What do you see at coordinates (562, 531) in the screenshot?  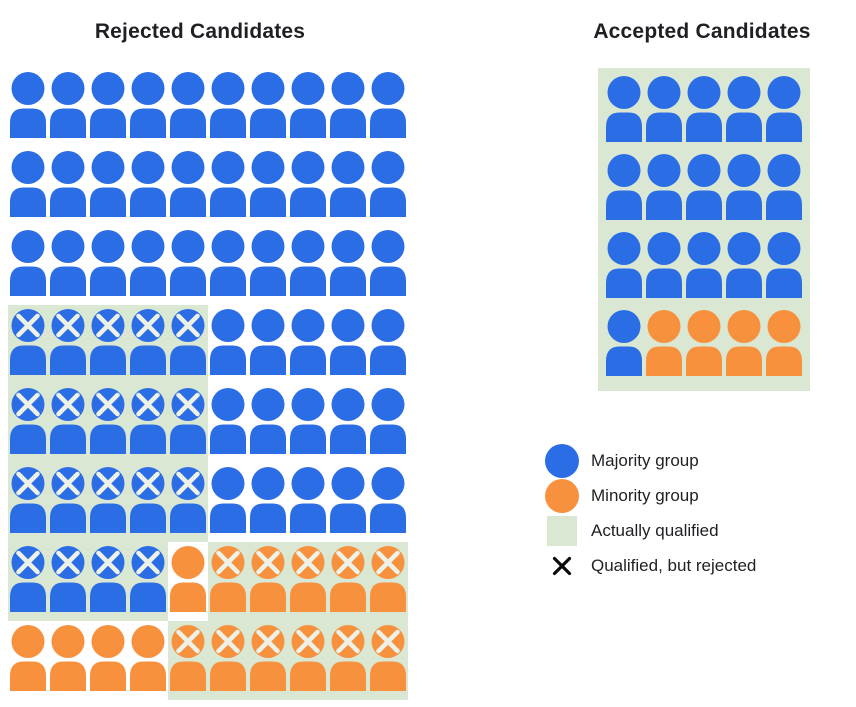 I see `green-square-swatch` at bounding box center [562, 531].